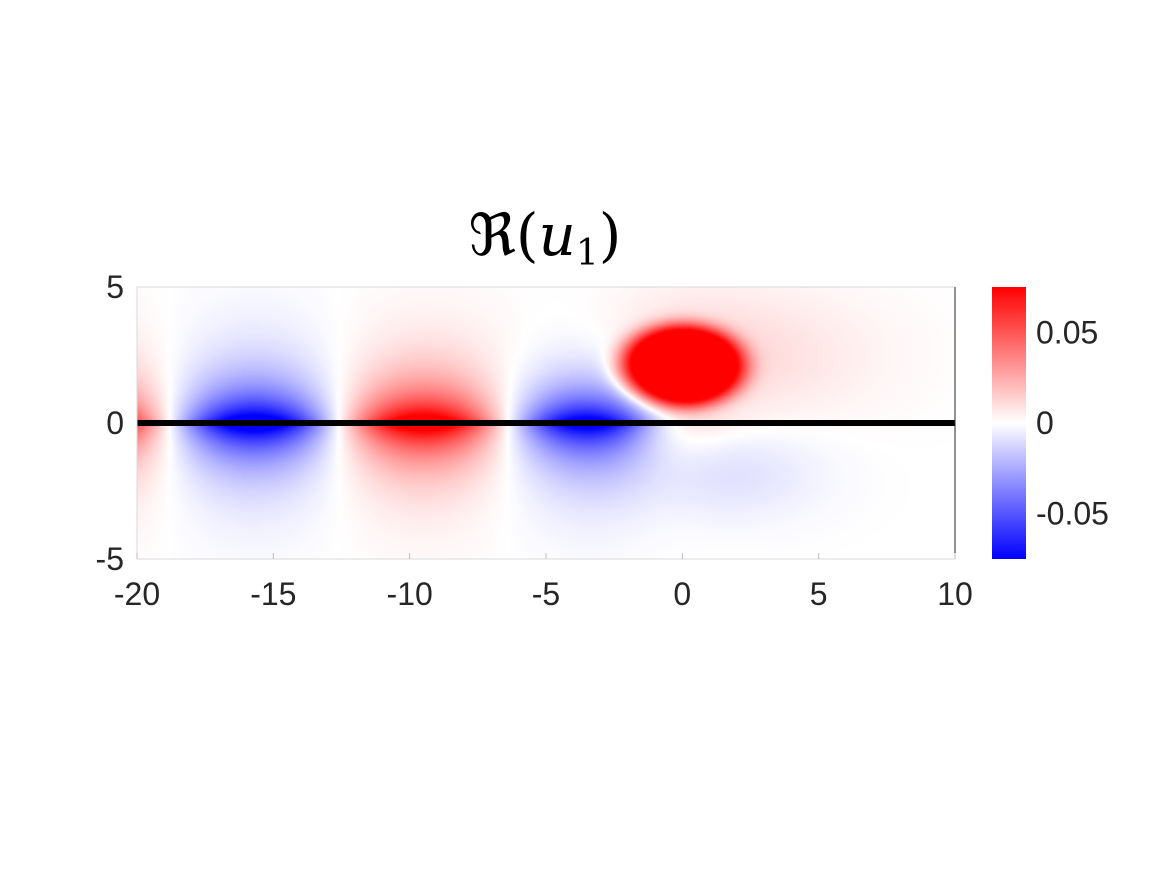  I want to click on colorbar: -0.05 0 0.05, so click(1050, 423).